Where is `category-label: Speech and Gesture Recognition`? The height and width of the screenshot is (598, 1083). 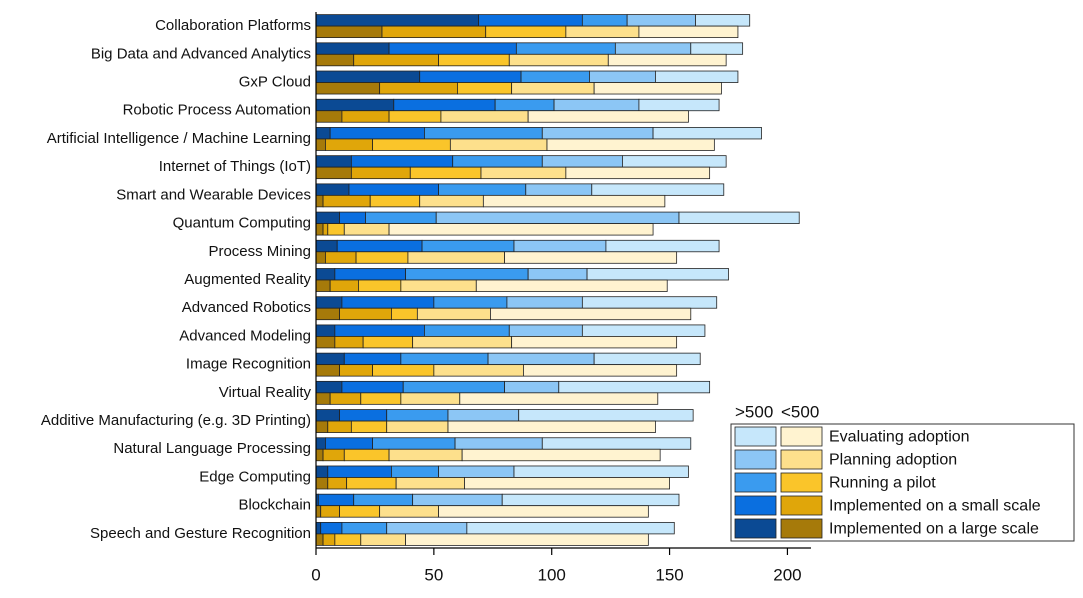
category-label: Speech and Gesture Recognition is located at coordinates (200, 533).